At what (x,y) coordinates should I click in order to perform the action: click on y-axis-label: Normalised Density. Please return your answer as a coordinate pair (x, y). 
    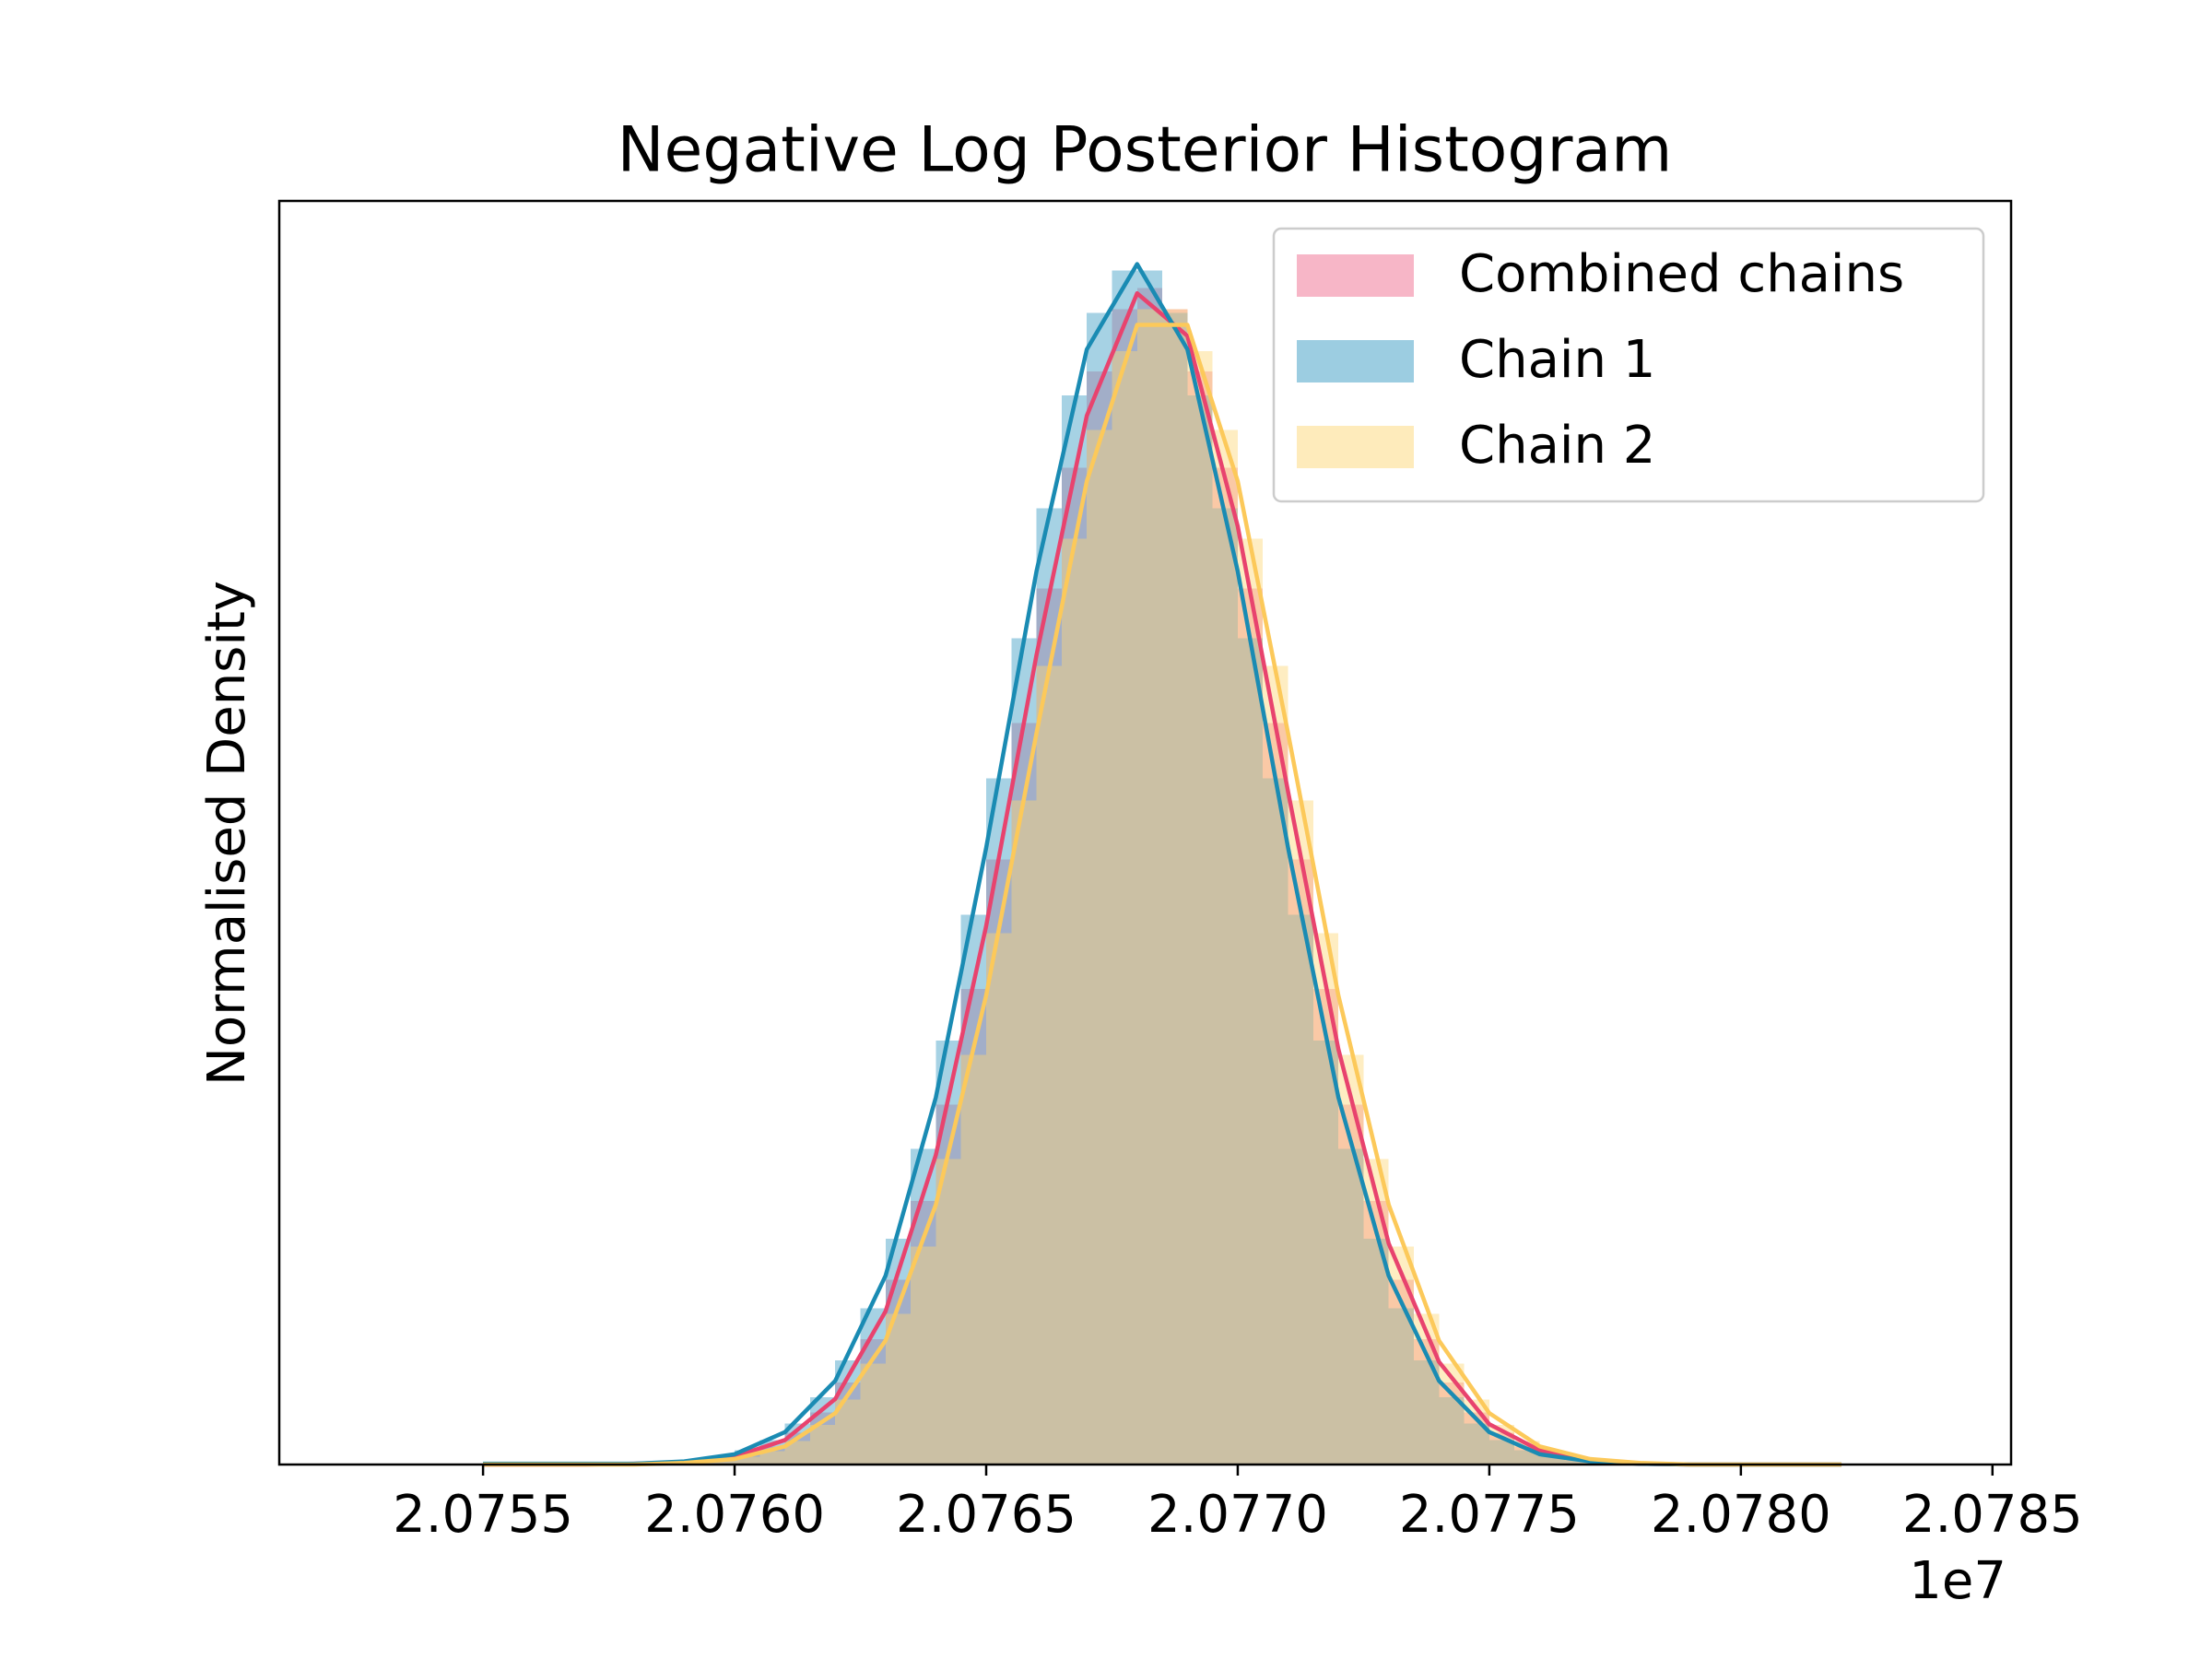
    Looking at the image, I should click on (227, 833).